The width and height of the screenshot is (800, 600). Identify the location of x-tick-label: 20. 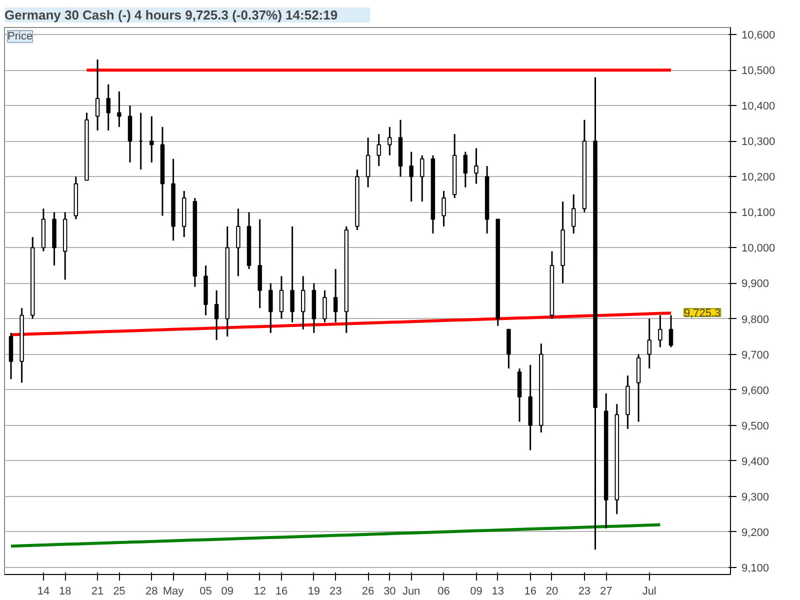
(552, 592).